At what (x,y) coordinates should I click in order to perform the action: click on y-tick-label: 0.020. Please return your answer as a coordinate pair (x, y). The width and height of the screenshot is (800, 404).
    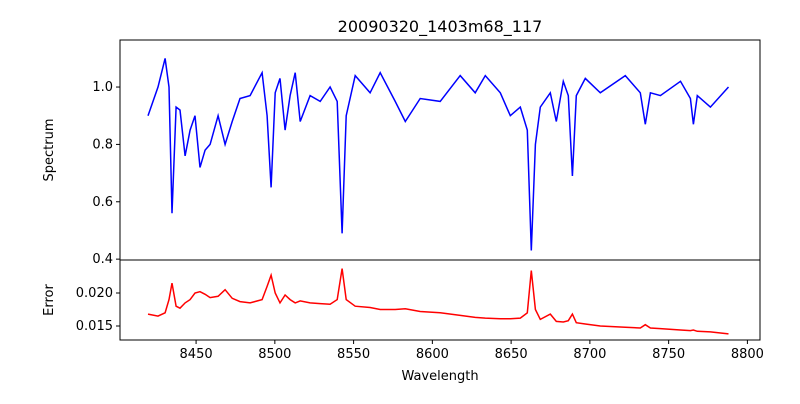
    Looking at the image, I should click on (94, 293).